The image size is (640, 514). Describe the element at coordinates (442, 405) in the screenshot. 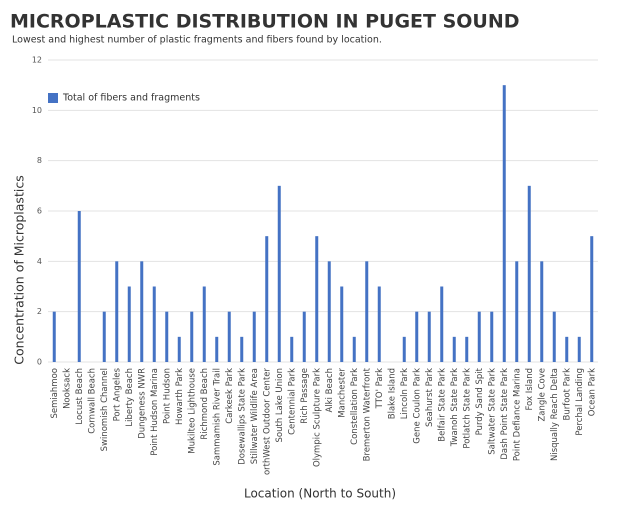

I see `x-tick-label: Belfair State Park` at that location.